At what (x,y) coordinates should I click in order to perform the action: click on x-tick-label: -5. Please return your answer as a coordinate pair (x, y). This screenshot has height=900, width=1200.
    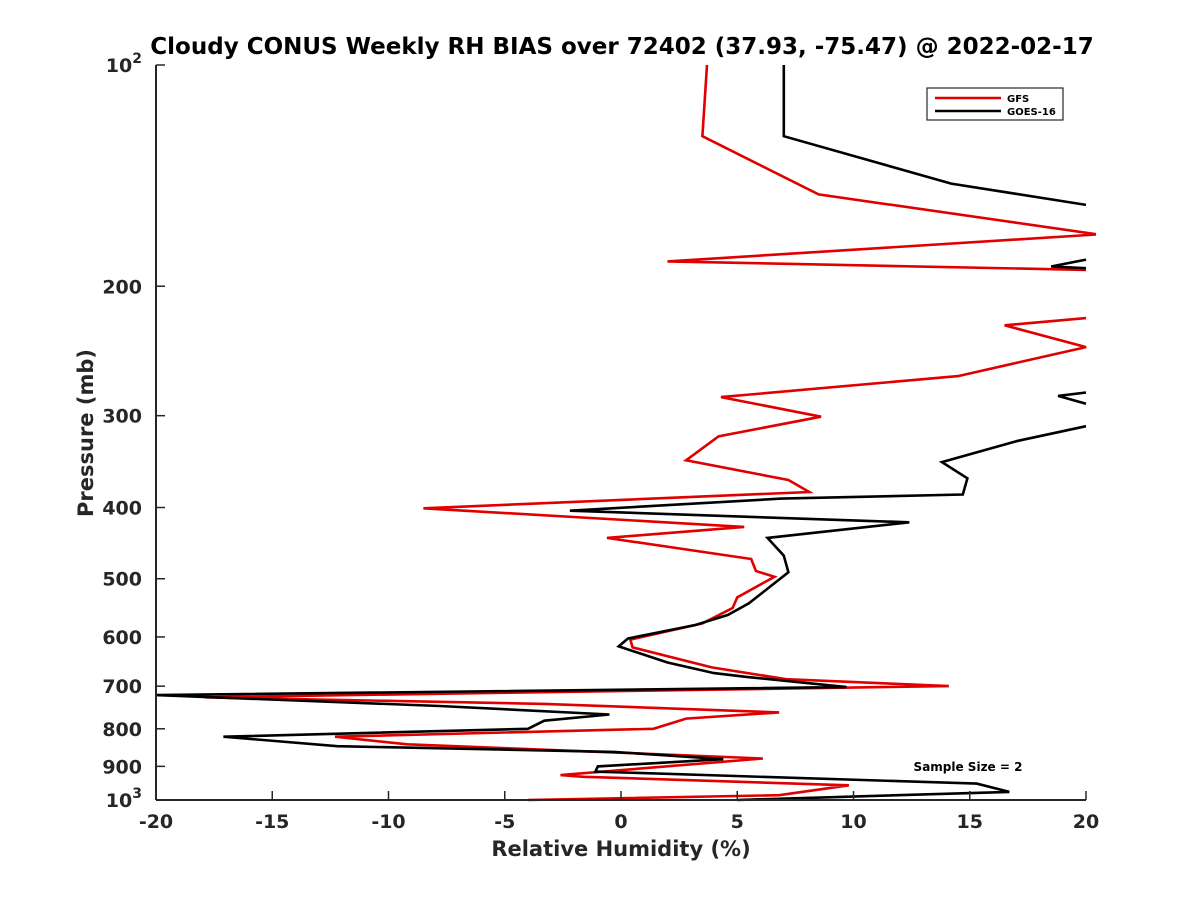
    Looking at the image, I should click on (504, 822).